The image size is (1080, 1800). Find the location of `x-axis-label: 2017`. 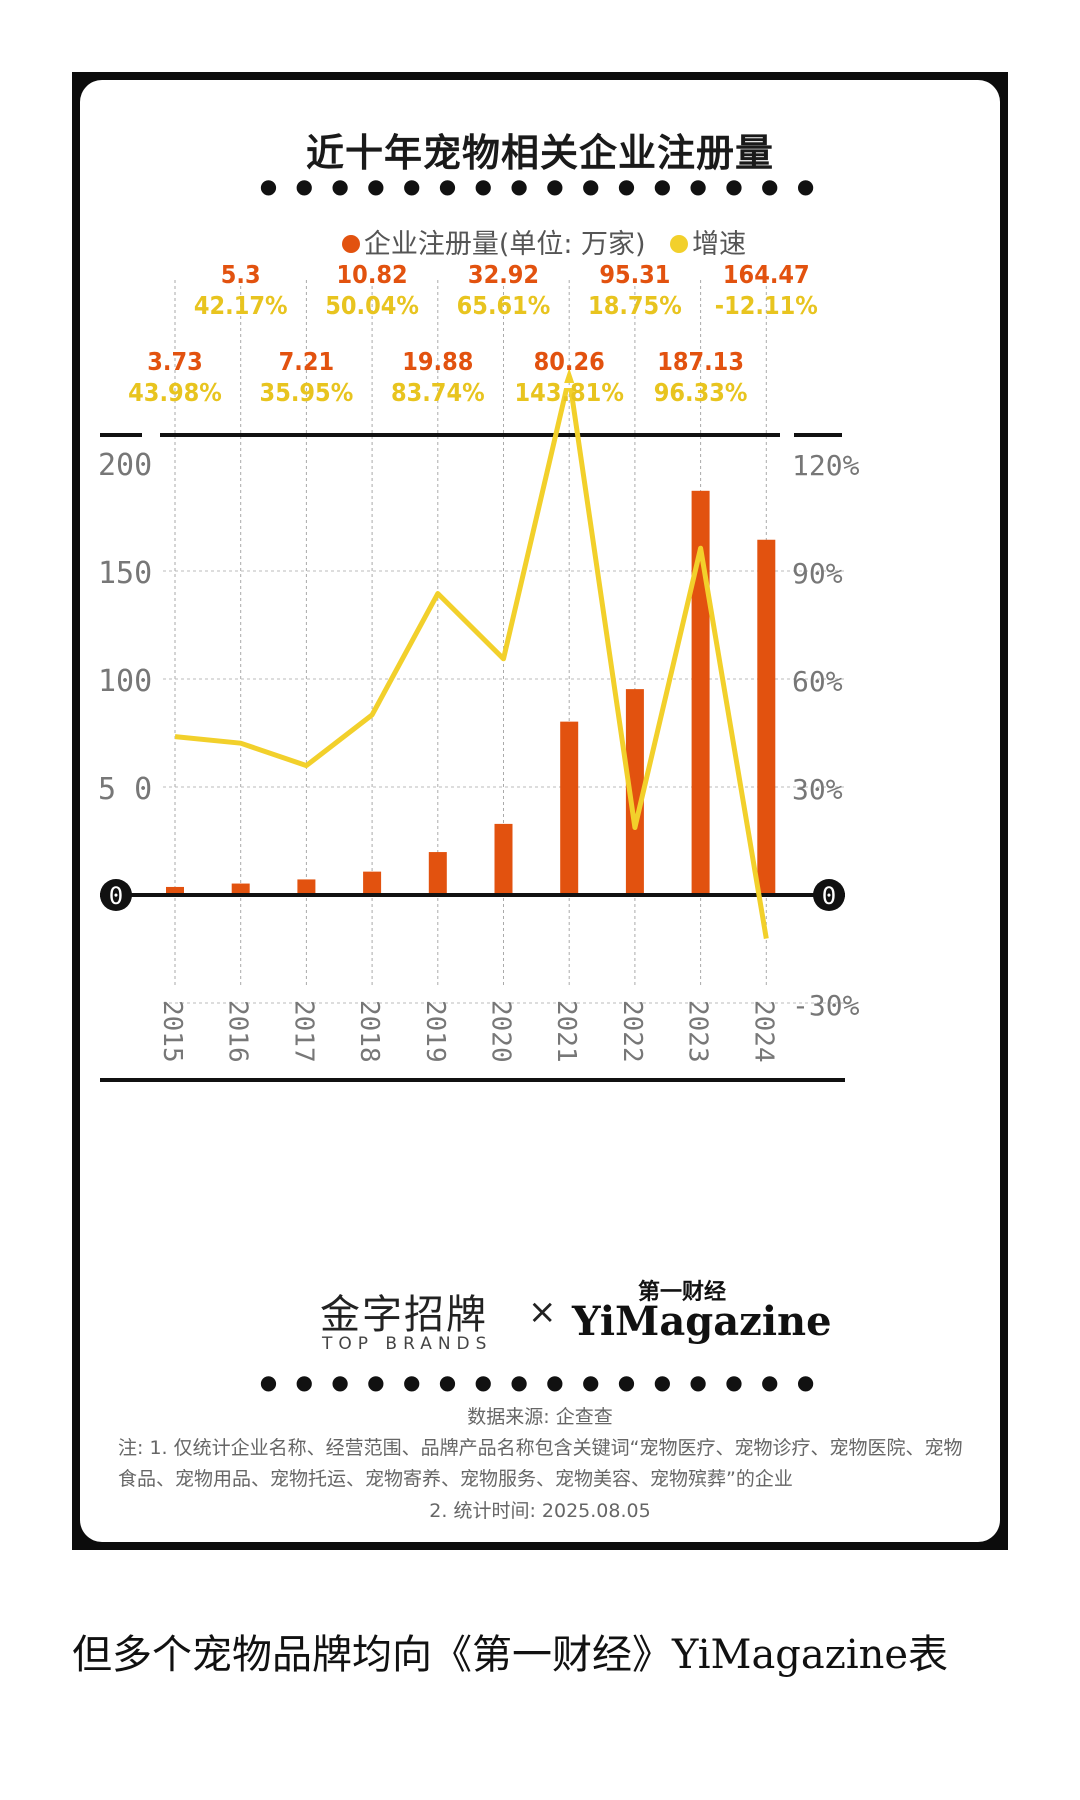

x-axis-label: 2017 is located at coordinates (303, 1031).